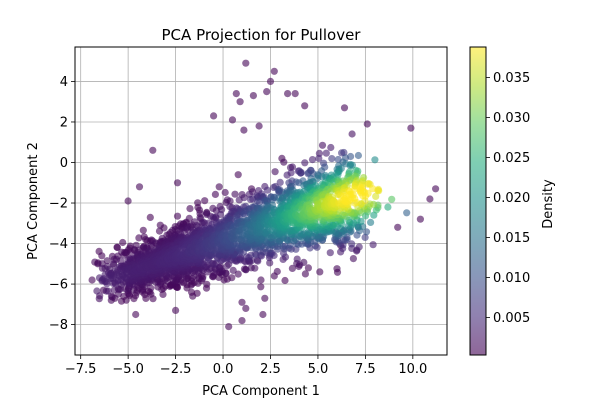 This screenshot has height=400, width=600. What do you see at coordinates (318, 369) in the screenshot?
I see `x-tick-label: 5.0` at bounding box center [318, 369].